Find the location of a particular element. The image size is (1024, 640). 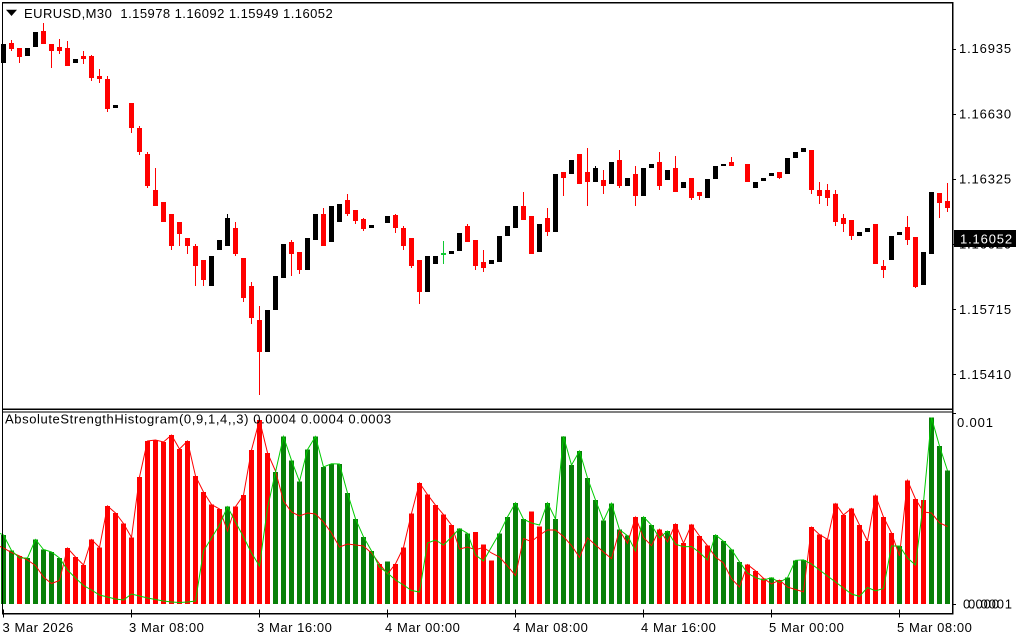

svg-text: 3 Mar 08:00 is located at coordinates (166, 627).